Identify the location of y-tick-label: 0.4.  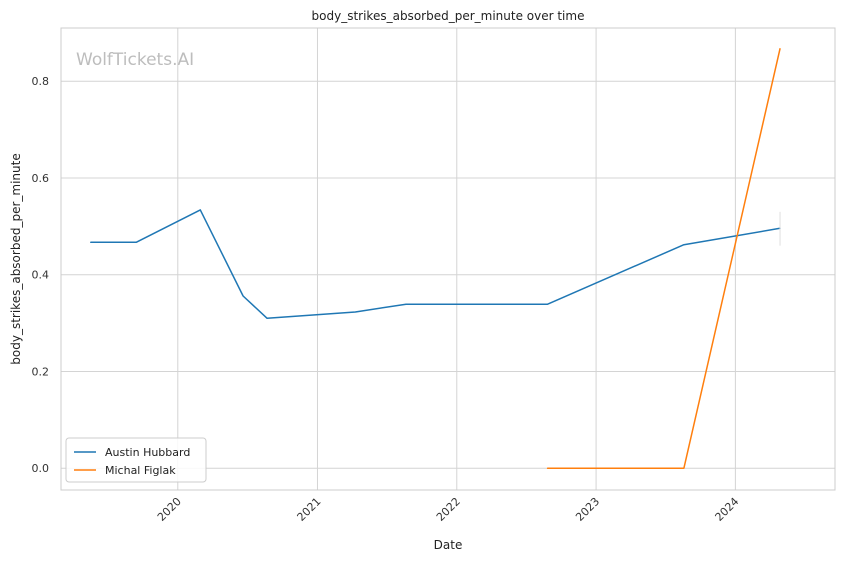
(41, 275).